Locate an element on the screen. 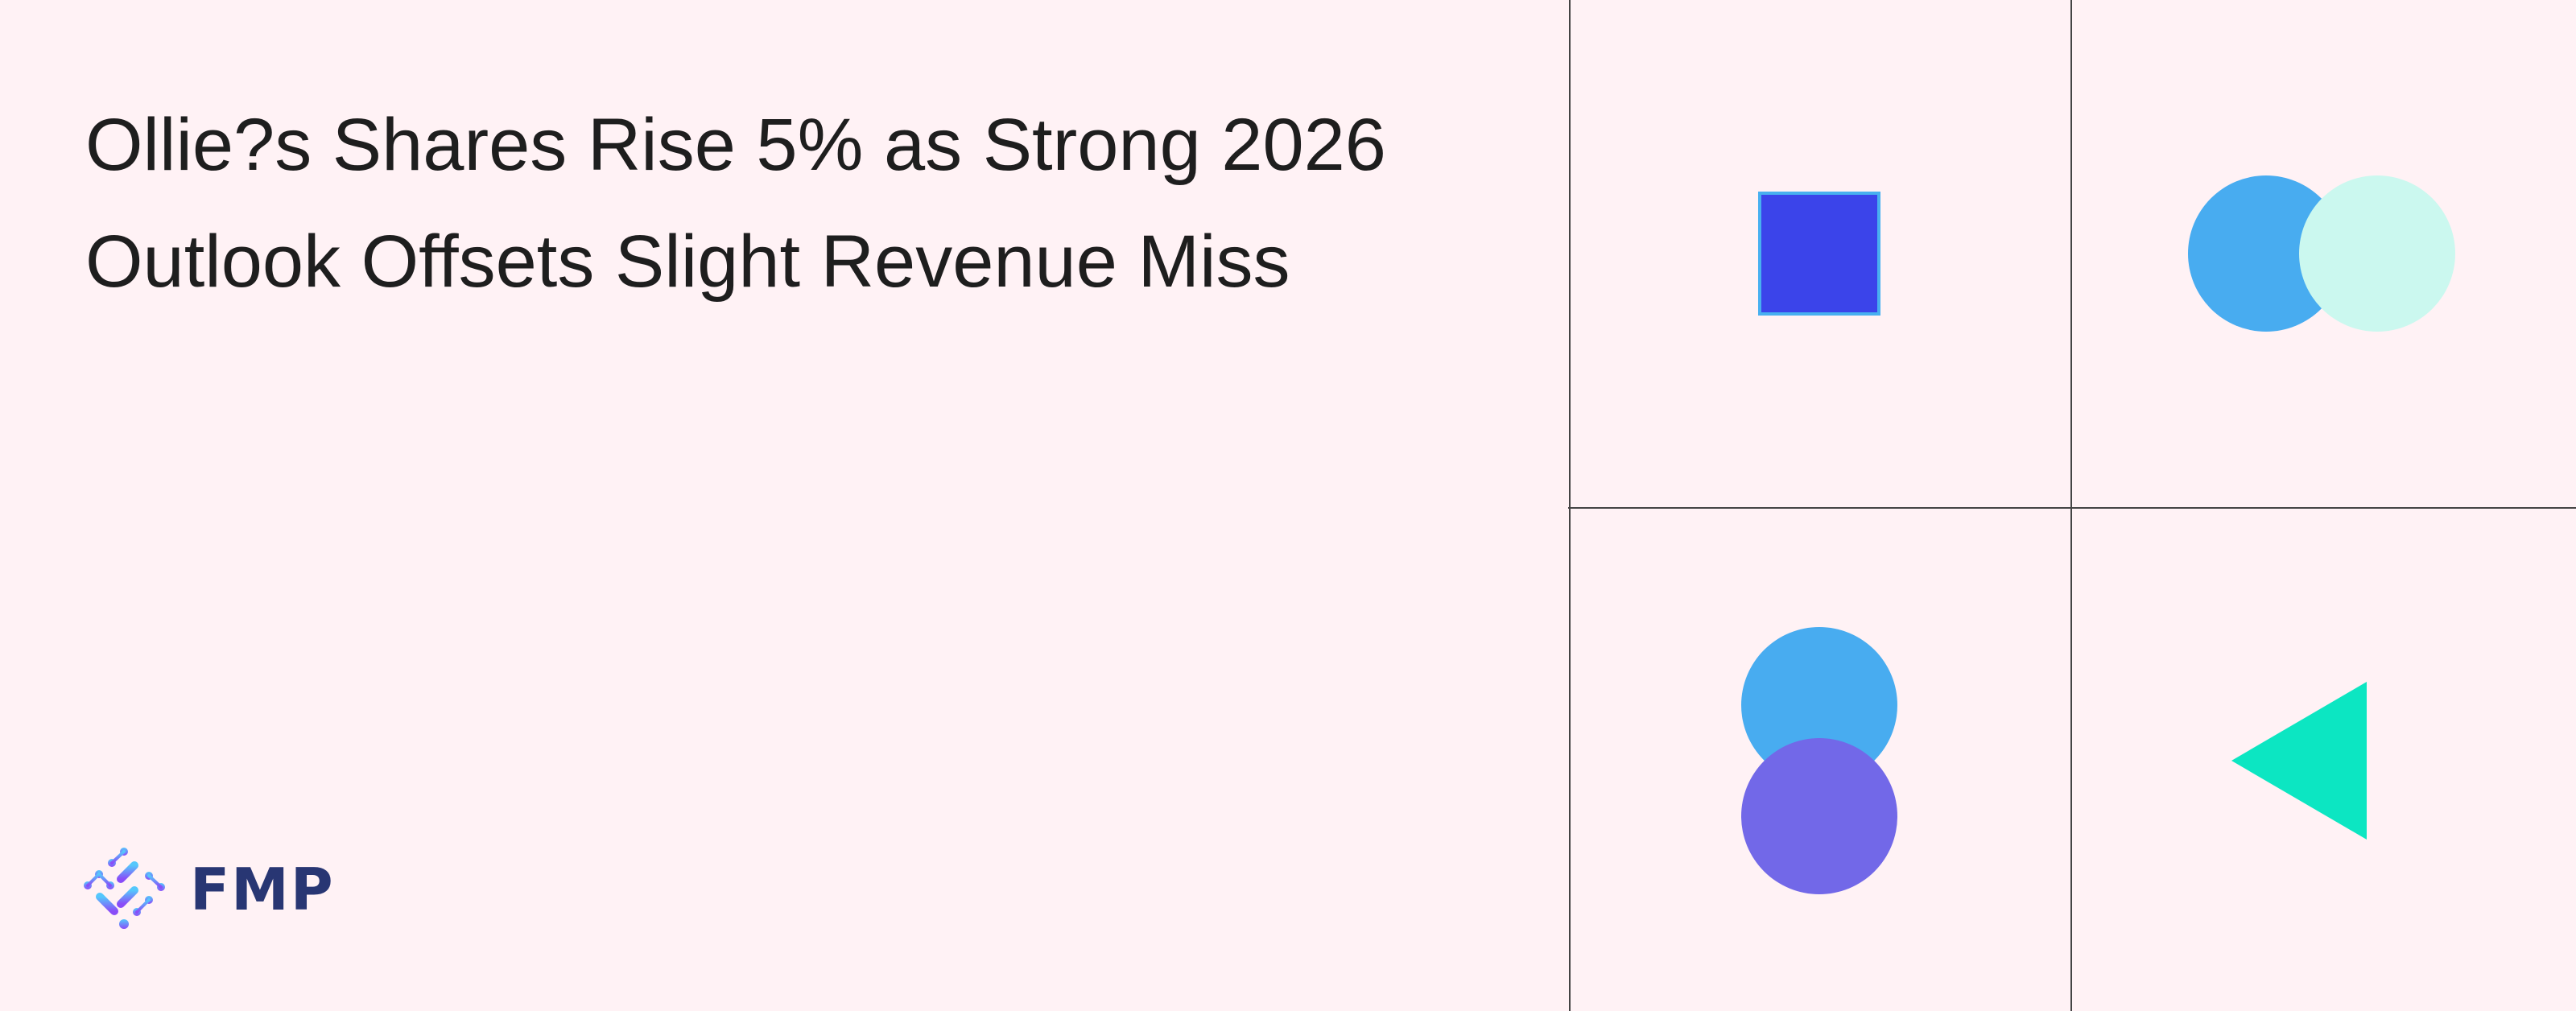  fmp-logo-text: FMP is located at coordinates (262, 889).